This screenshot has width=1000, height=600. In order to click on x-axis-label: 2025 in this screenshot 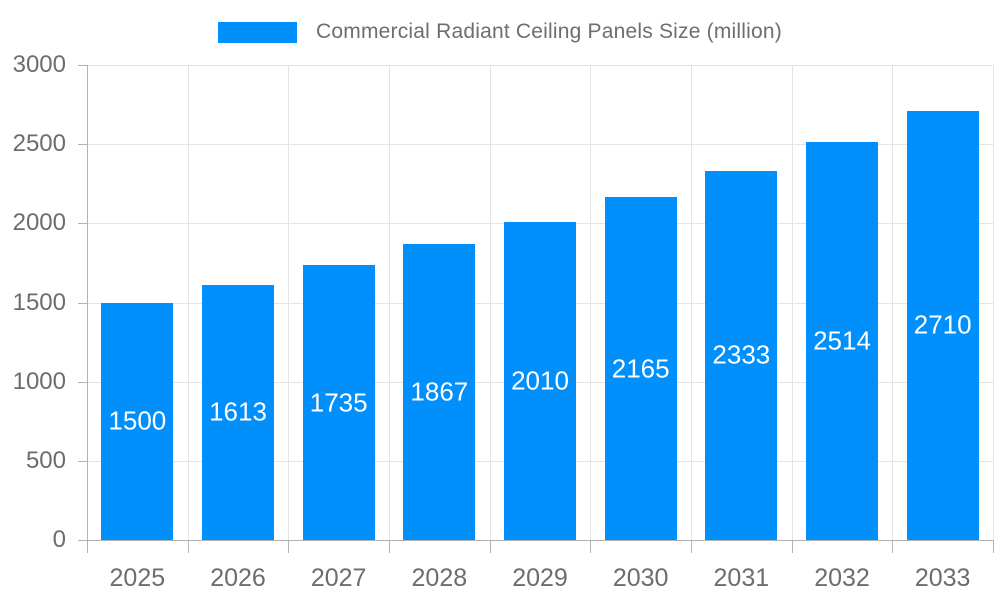, I will do `click(137, 578)`.